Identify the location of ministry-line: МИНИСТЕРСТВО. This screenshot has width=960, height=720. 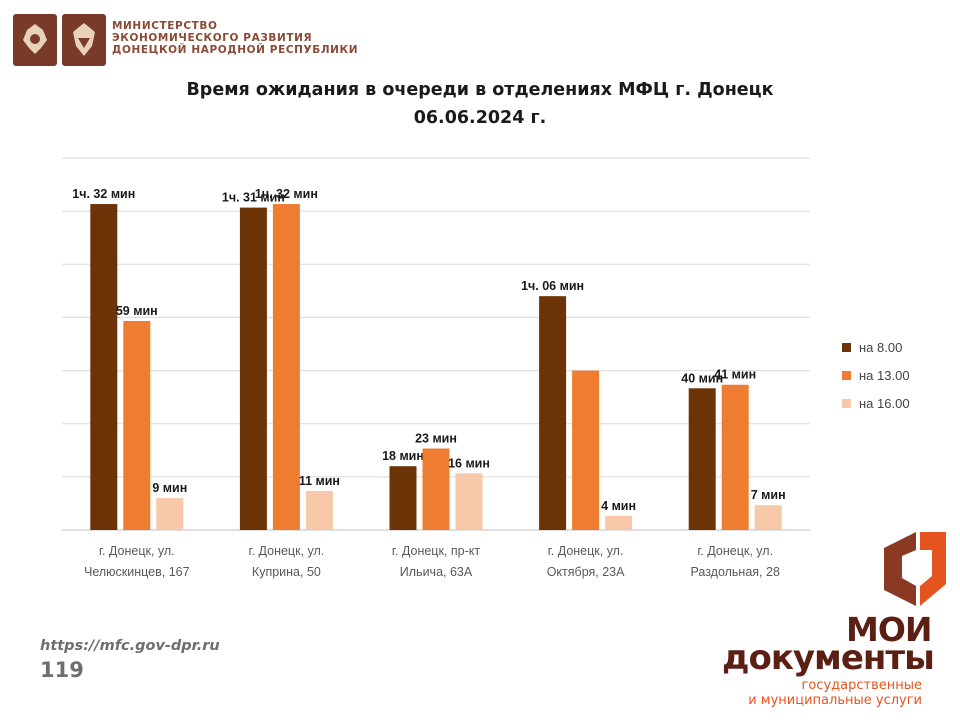
(165, 26).